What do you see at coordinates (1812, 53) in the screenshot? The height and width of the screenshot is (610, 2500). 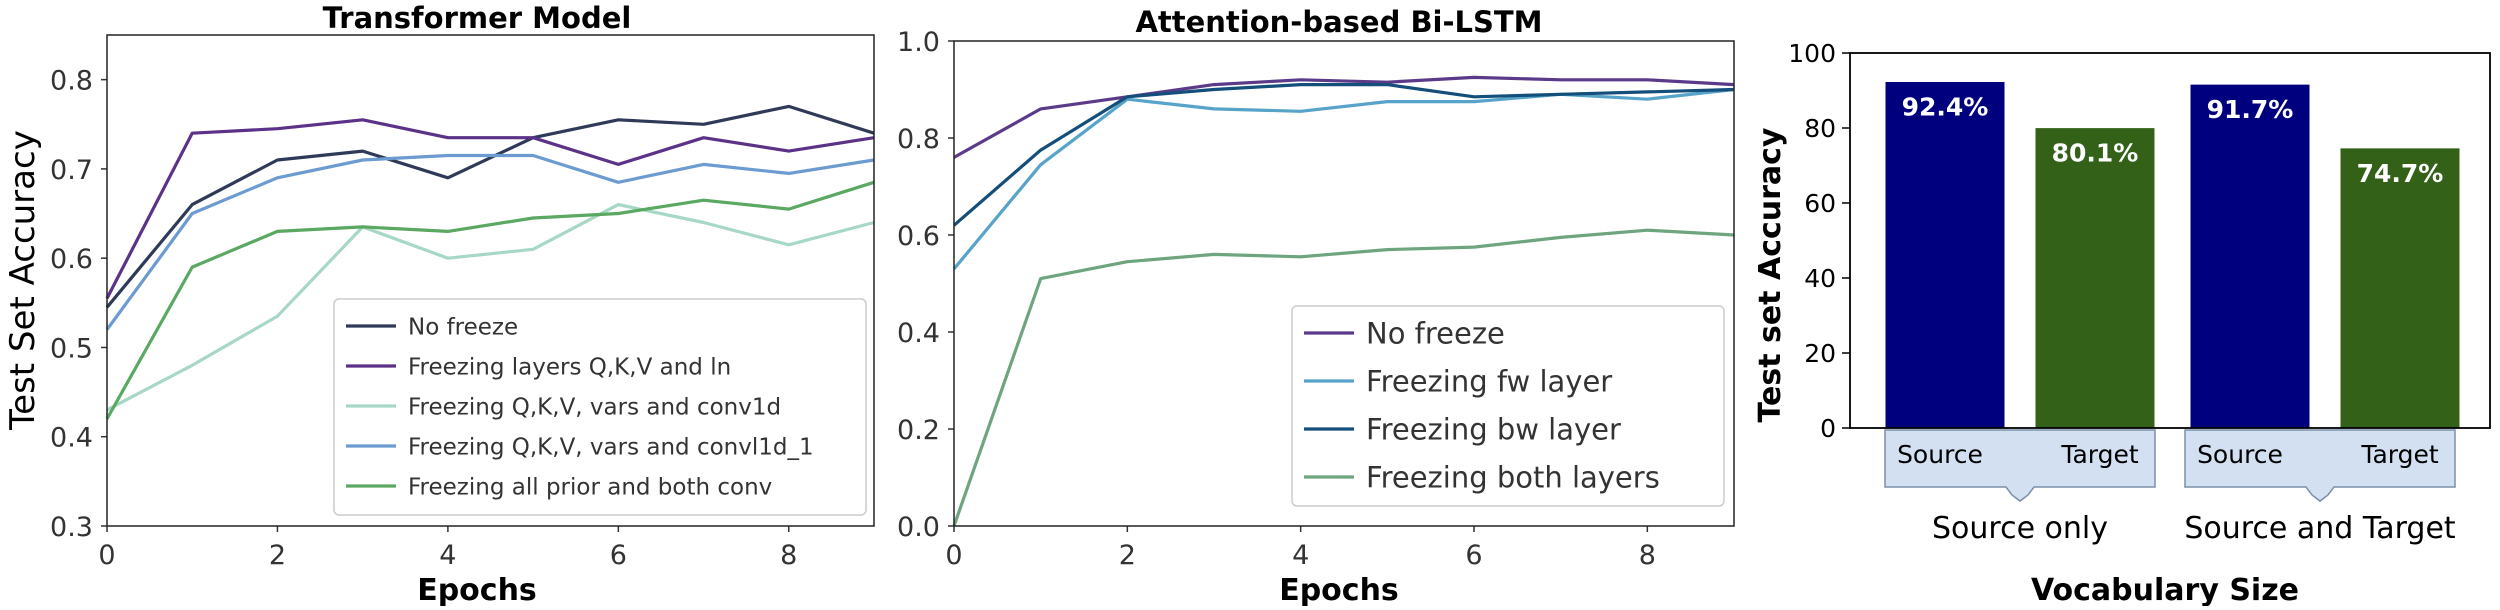 I see `y-tick-label: 100` at bounding box center [1812, 53].